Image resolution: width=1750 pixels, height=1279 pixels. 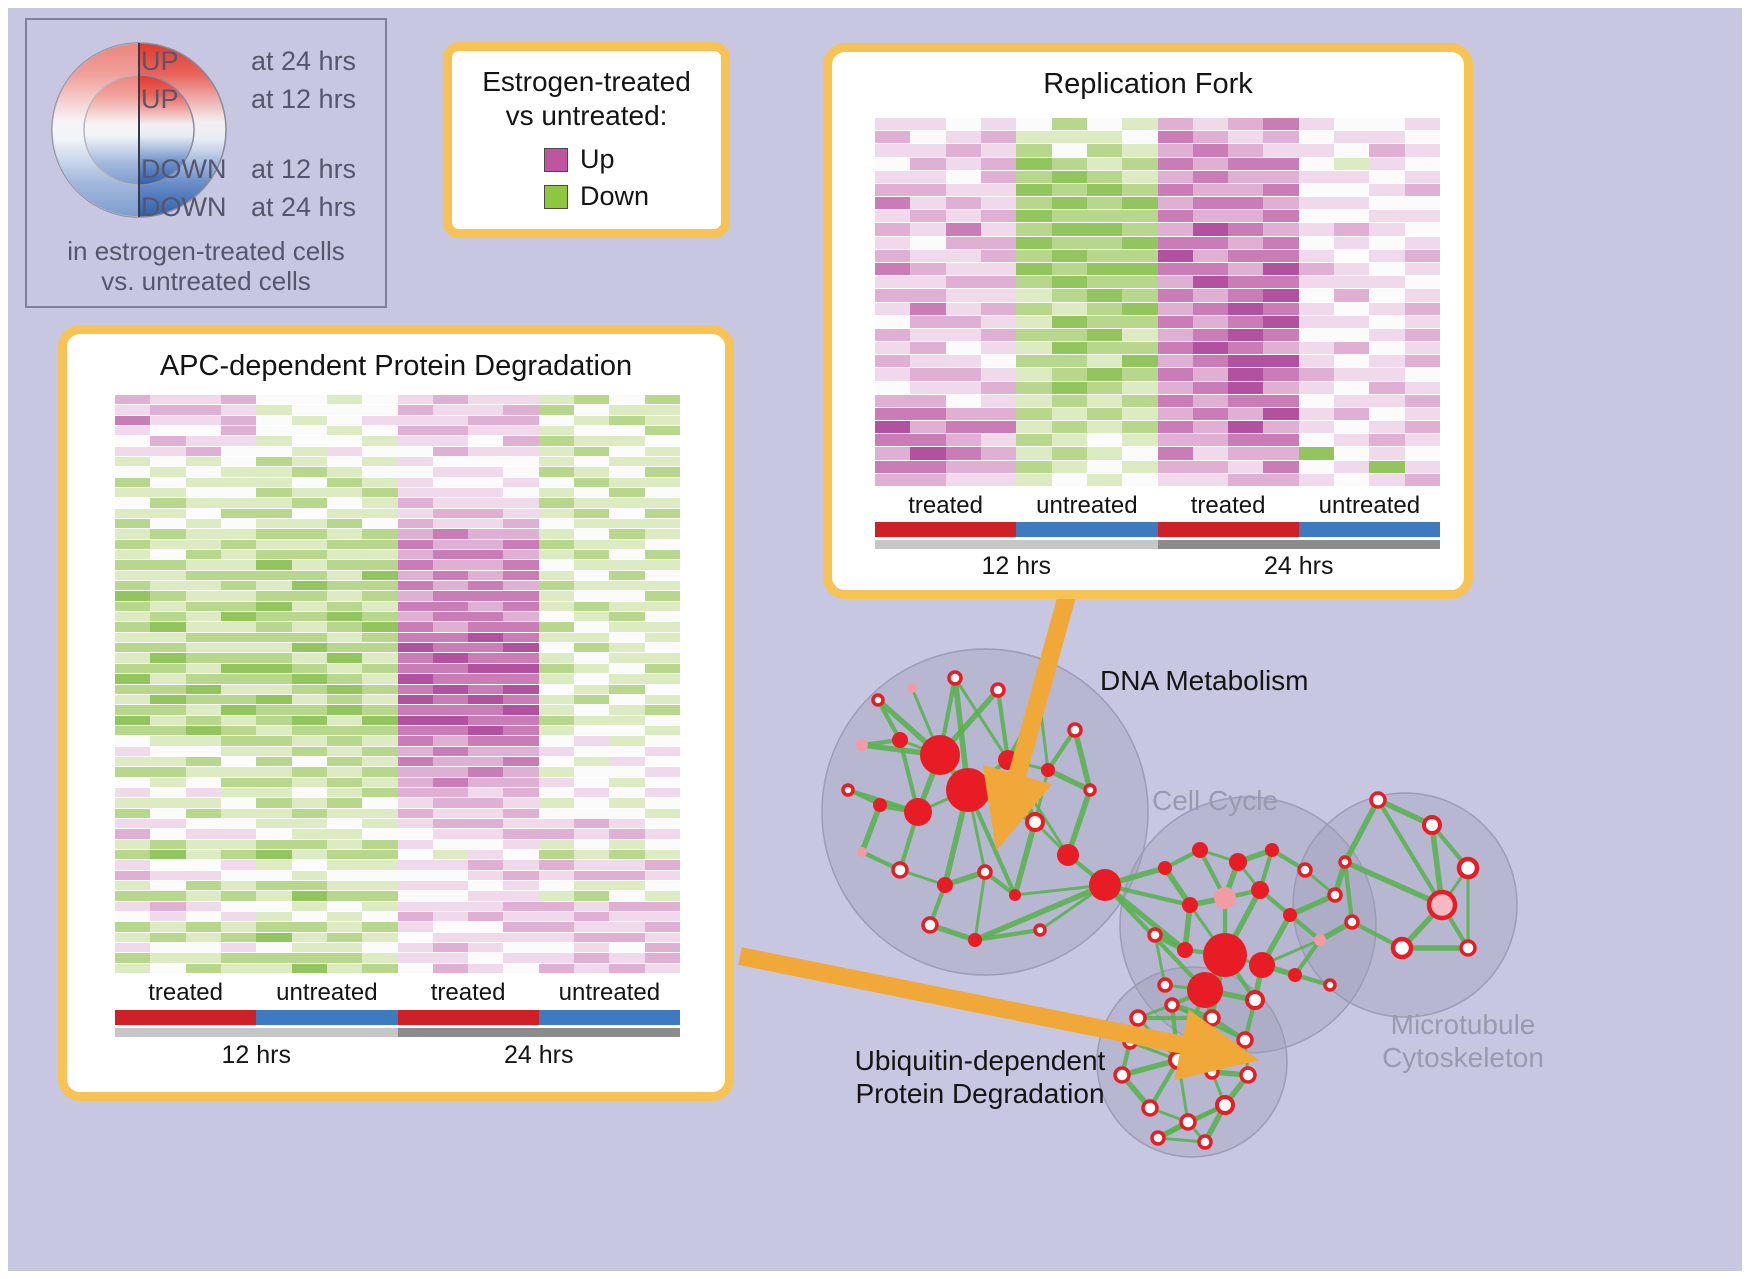 What do you see at coordinates (397, 1055) in the screenshot?
I see `apc-time-labels: 12 hrs 24 hrs` at bounding box center [397, 1055].